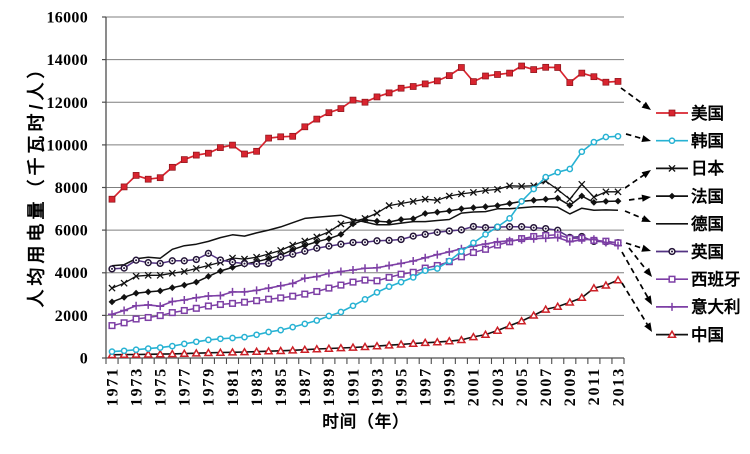  I want to click on svg-text: 2005, so click(522, 386).